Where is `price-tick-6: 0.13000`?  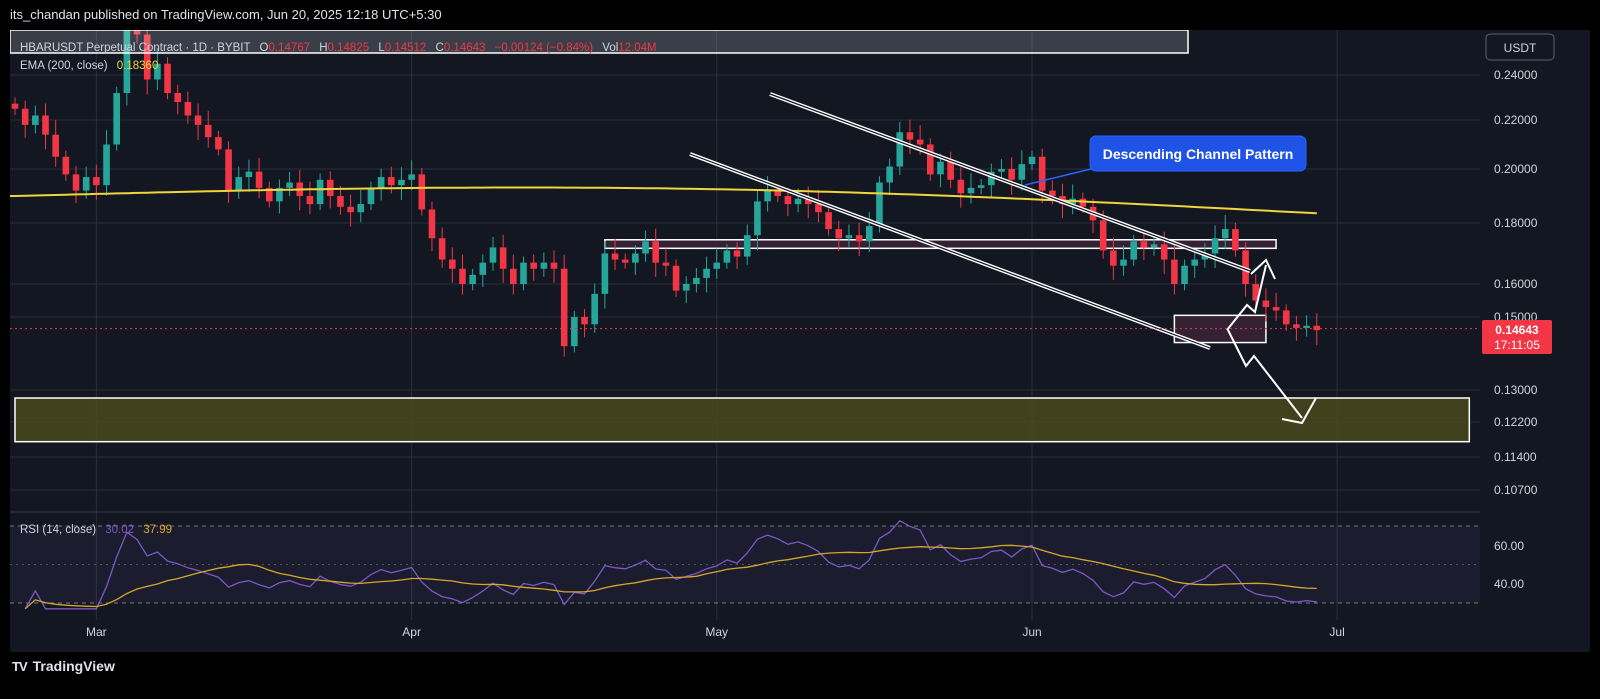
price-tick-6: 0.13000 is located at coordinates (1516, 390).